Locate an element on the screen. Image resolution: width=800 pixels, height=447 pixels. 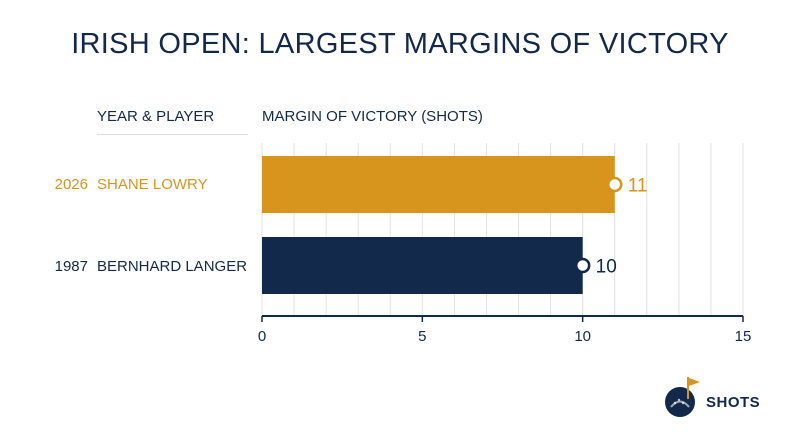
row-player-1: BERNHARD LANGER is located at coordinates (172, 266).